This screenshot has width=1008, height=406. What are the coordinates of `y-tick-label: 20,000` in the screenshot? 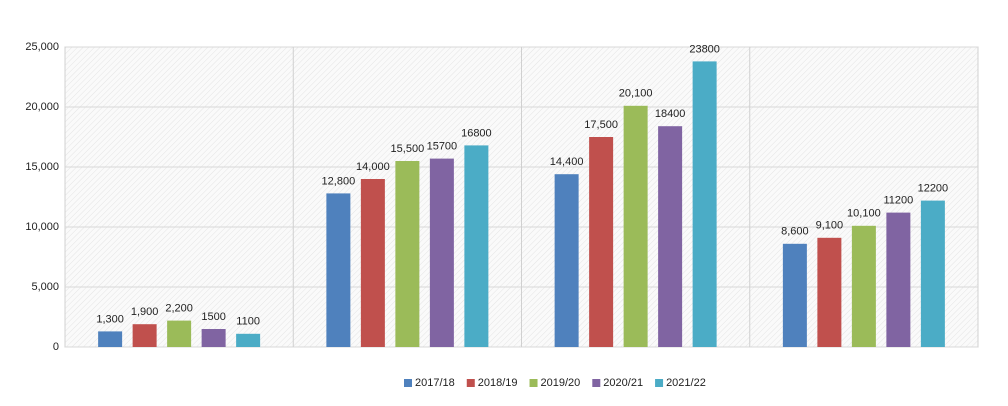 It's located at (42, 107).